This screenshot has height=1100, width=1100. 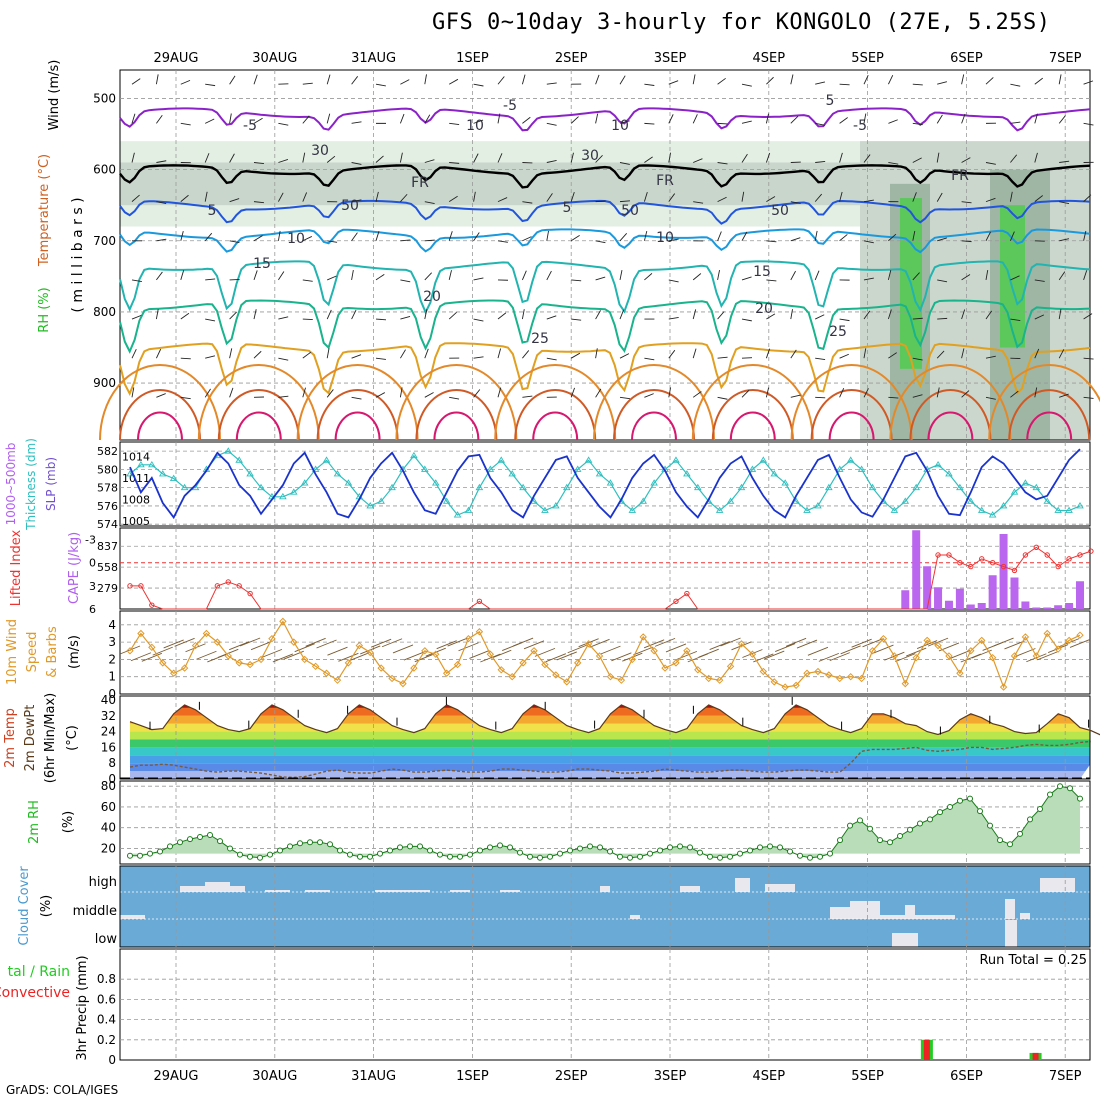 I want to click on date-label-bottom: 5SEP, so click(x=867, y=1076).